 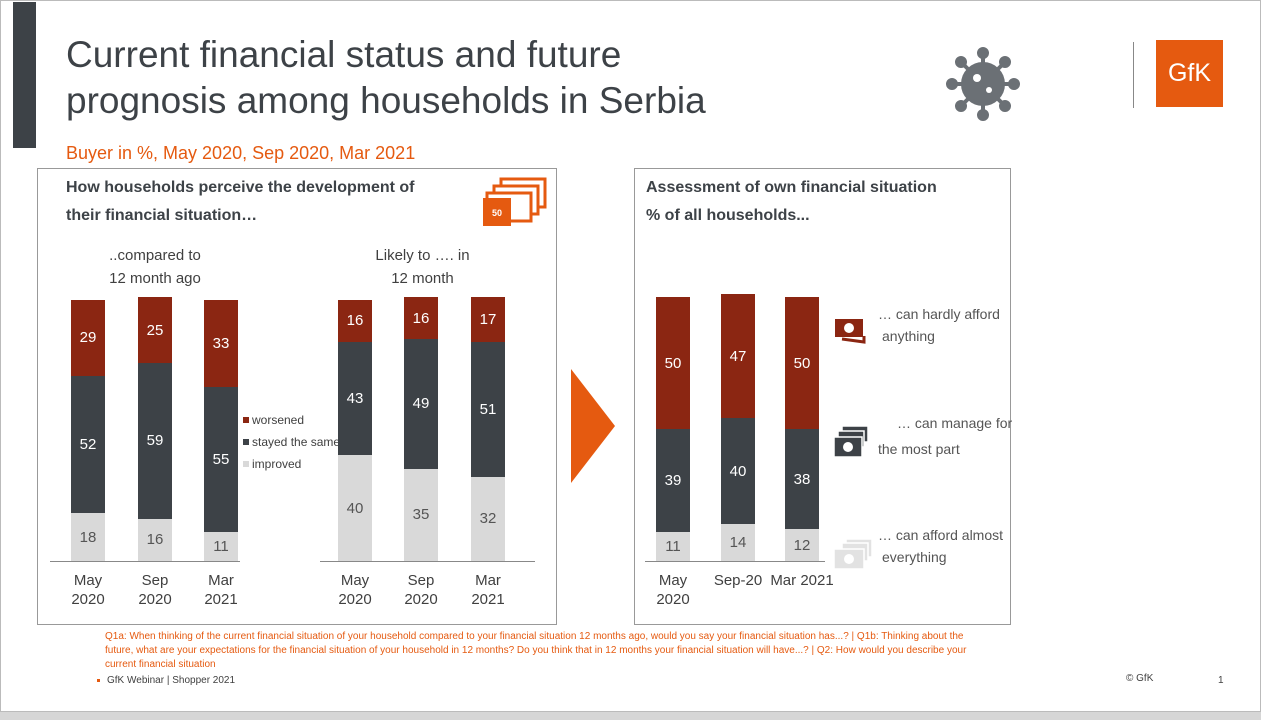 What do you see at coordinates (1133, 75) in the screenshot?
I see `divider` at bounding box center [1133, 75].